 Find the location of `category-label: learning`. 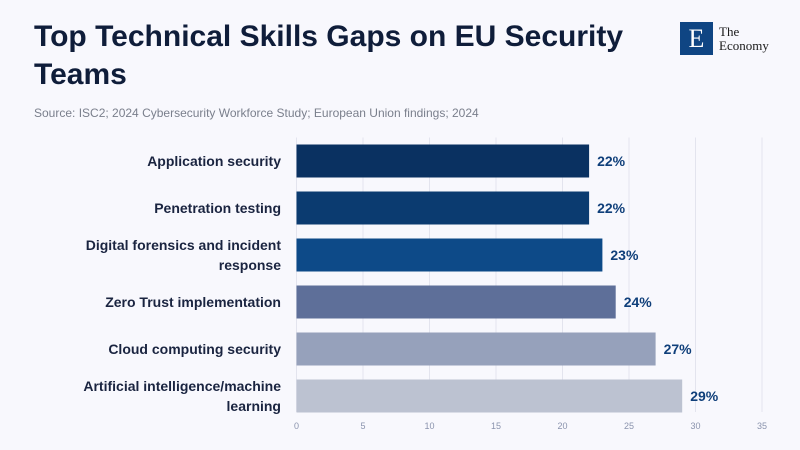

category-label: learning is located at coordinates (254, 406).